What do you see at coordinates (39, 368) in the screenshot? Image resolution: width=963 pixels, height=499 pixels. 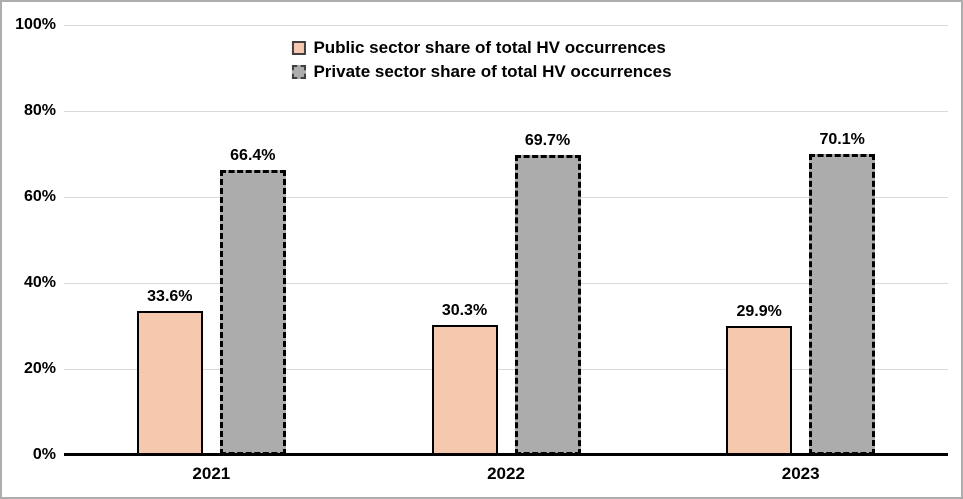 I see `y-tick-20: 20%` at bounding box center [39, 368].